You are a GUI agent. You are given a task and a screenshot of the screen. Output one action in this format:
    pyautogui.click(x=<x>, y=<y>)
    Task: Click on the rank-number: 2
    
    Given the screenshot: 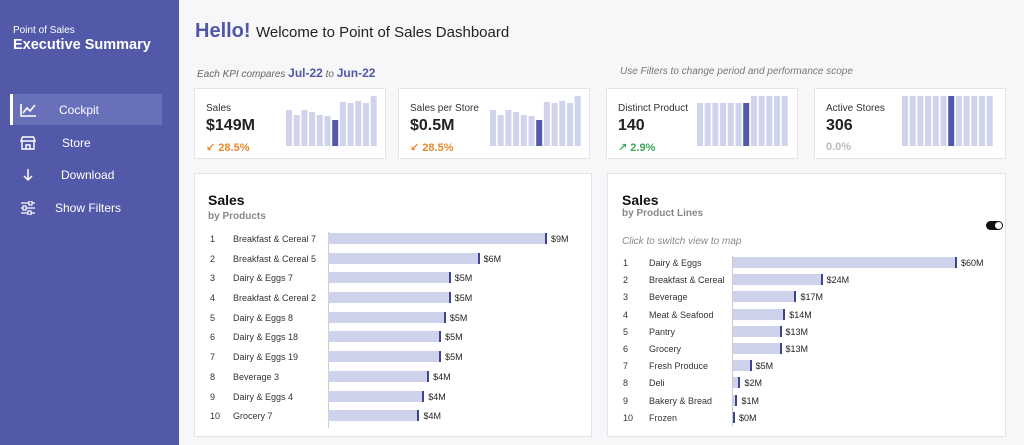 What is the action you would take?
    pyautogui.click(x=626, y=280)
    